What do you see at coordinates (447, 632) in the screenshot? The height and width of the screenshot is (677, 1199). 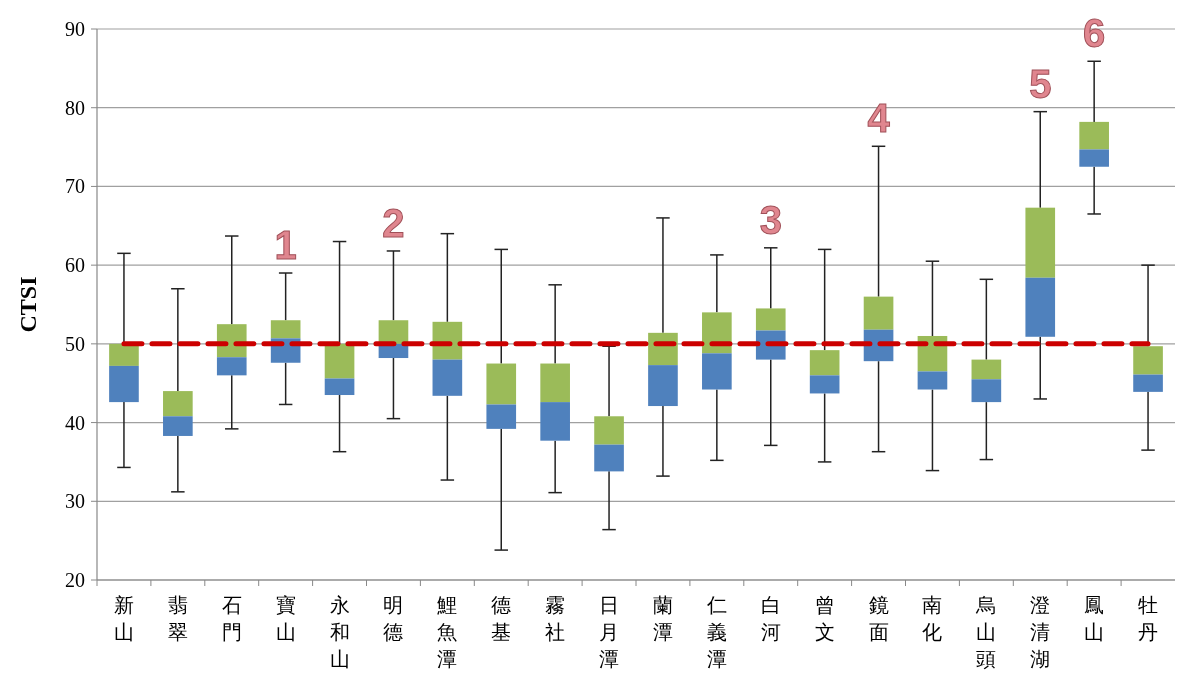 I see `x-tick-label: 鯉魚潭` at bounding box center [447, 632].